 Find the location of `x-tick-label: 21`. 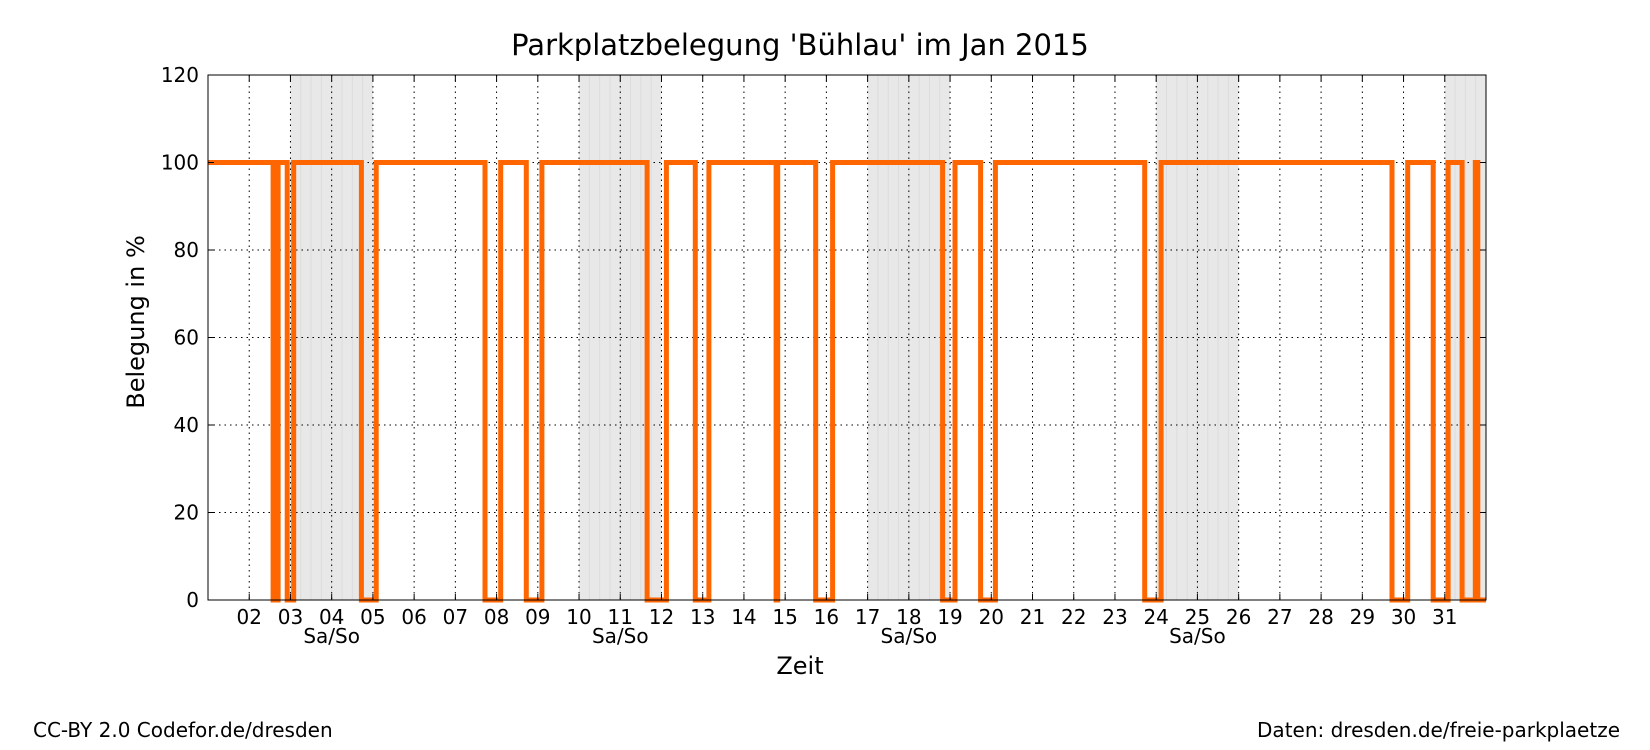

x-tick-label: 21 is located at coordinates (1032, 617).